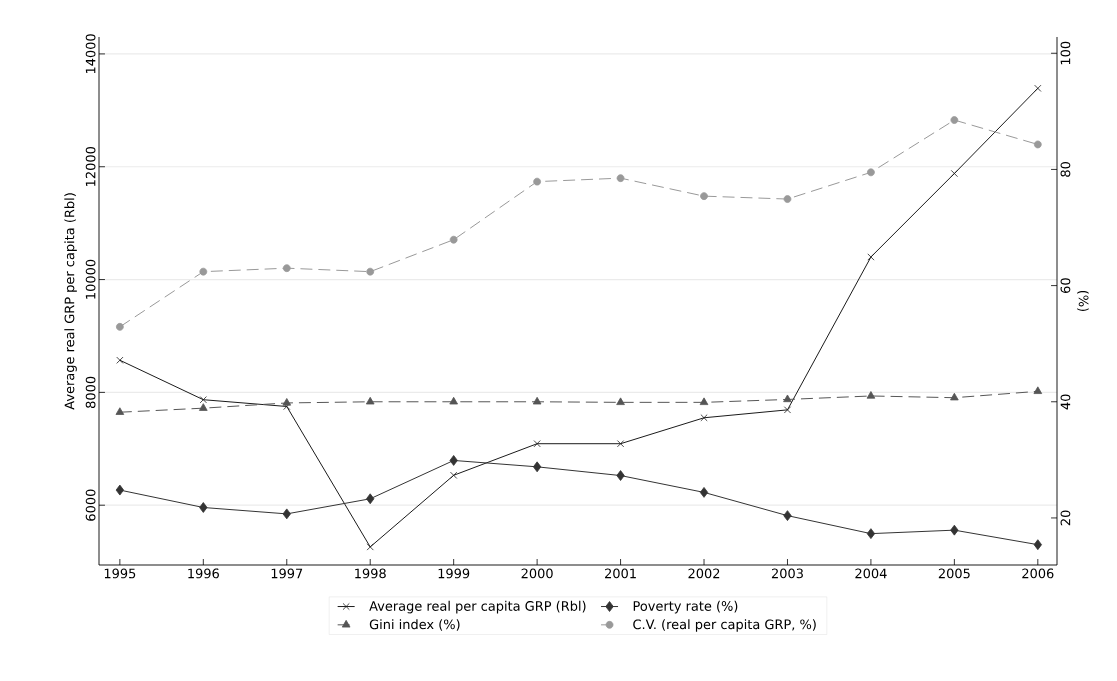 The height and width of the screenshot is (681, 1117). What do you see at coordinates (120, 573) in the screenshot?
I see `x-tick-label: 1995` at bounding box center [120, 573].